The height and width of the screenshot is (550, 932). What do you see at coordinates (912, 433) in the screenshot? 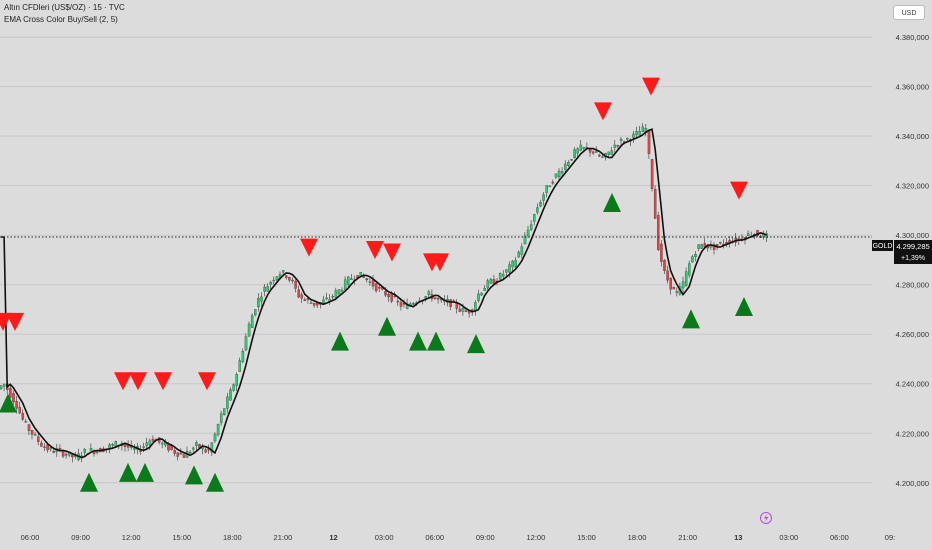
I see `y-tick-label: 4.220,000` at bounding box center [912, 433].